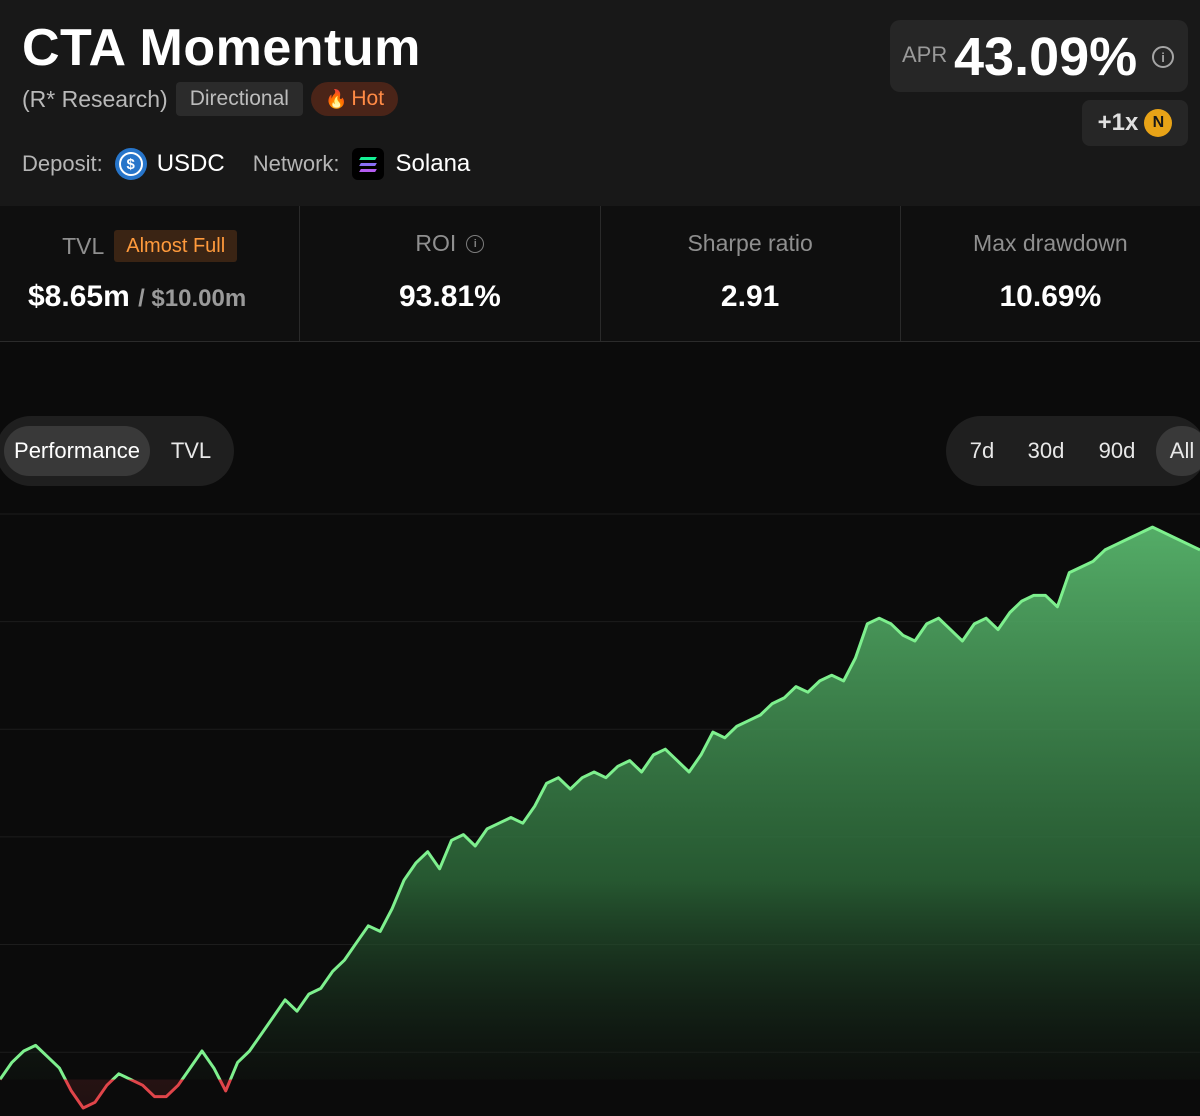  What do you see at coordinates (79, 296) in the screenshot?
I see `stat-tvl-value: $8.65m` at bounding box center [79, 296].